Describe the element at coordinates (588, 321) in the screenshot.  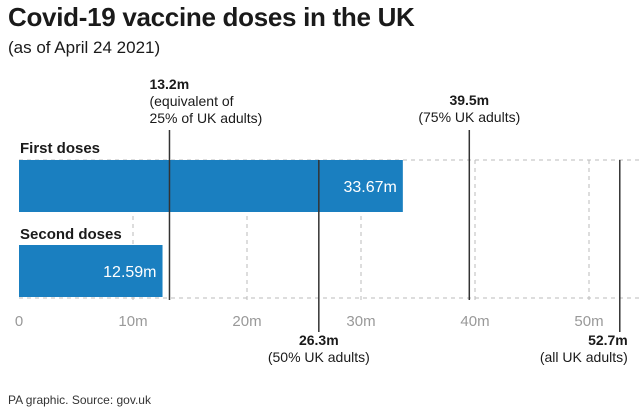
I see `x-tick-label: 50m` at that location.